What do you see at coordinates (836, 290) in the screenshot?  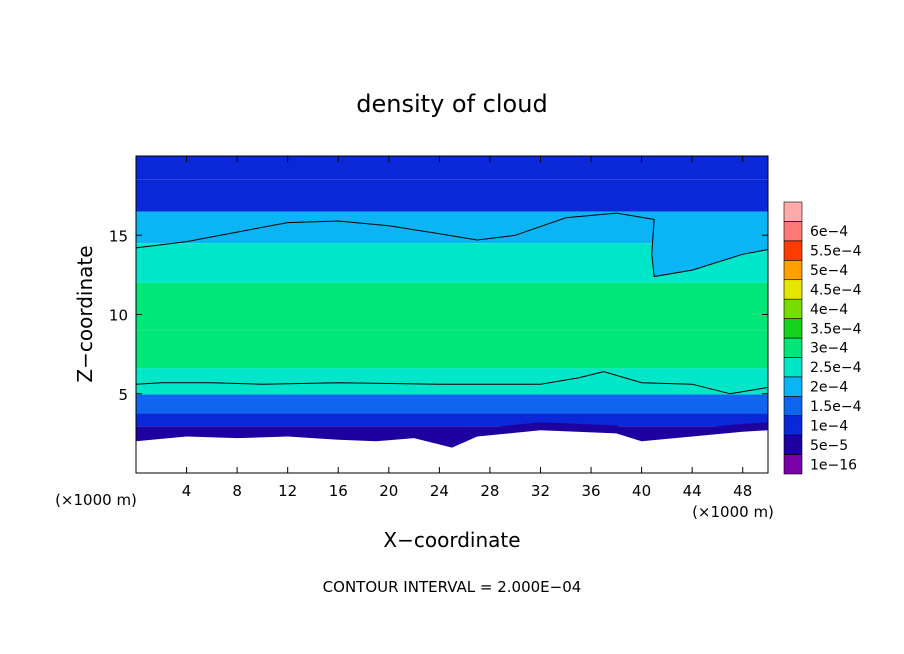 I see `colorbar-tick-label: 4.5e−4` at bounding box center [836, 290].